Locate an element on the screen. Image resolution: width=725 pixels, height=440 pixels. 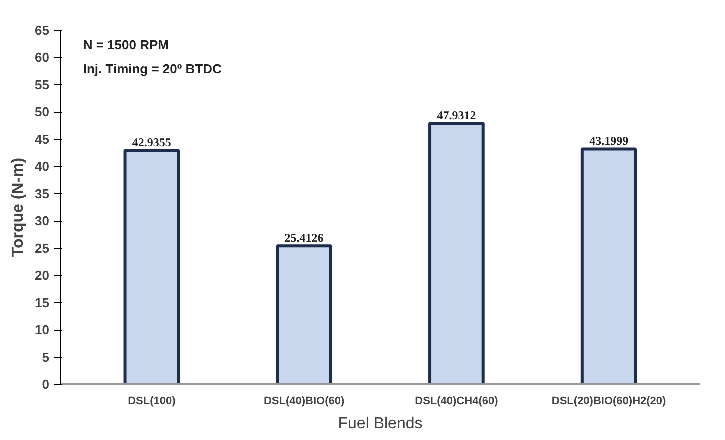
y-tick-label: 20 is located at coordinates (42, 276).